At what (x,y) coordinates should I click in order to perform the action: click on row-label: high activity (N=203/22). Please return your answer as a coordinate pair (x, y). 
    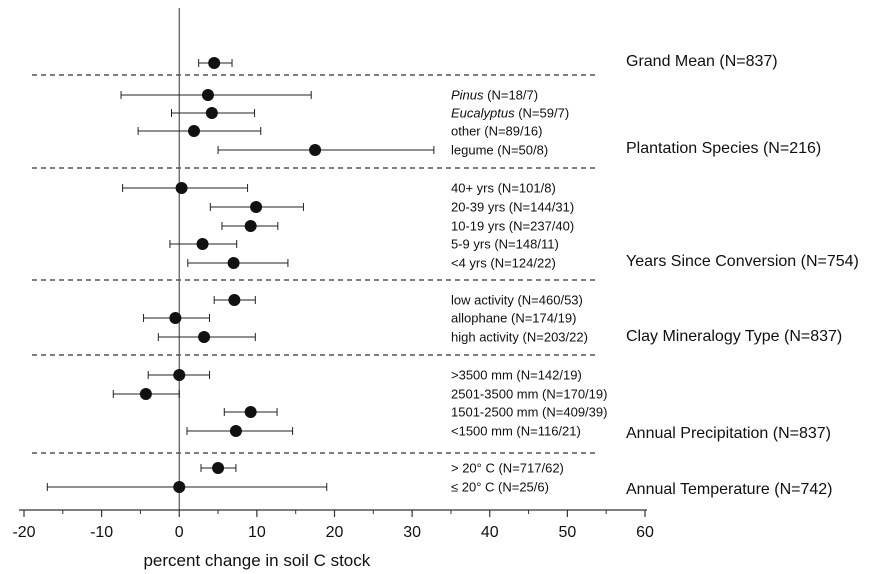
    Looking at the image, I should click on (519, 337).